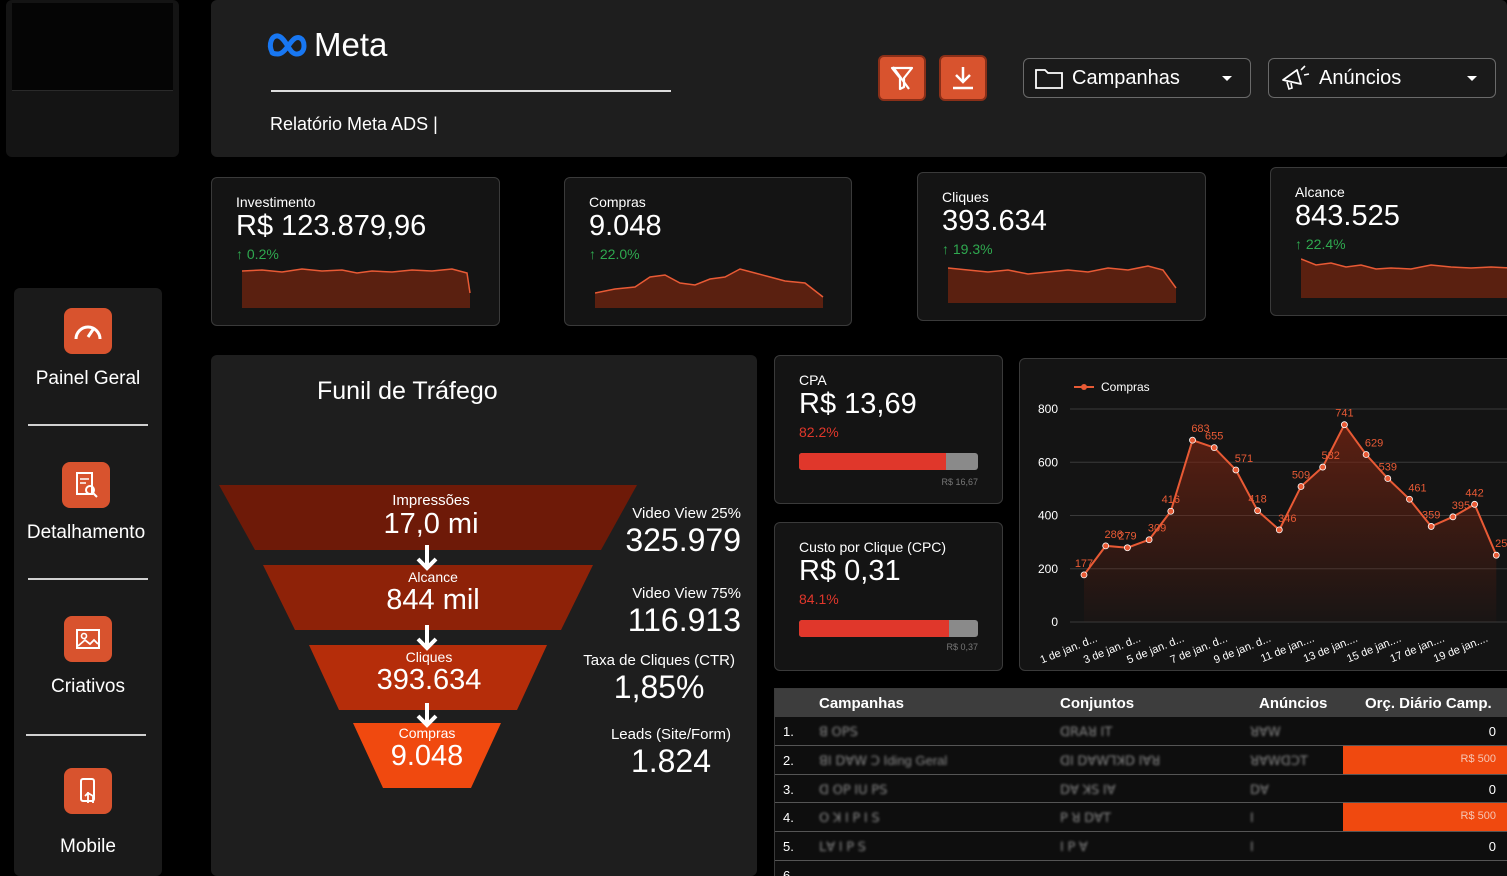 This screenshot has width=1507, height=876. Describe the element at coordinates (625, 226) in the screenshot. I see `kpi-value: 9.048` at that location.